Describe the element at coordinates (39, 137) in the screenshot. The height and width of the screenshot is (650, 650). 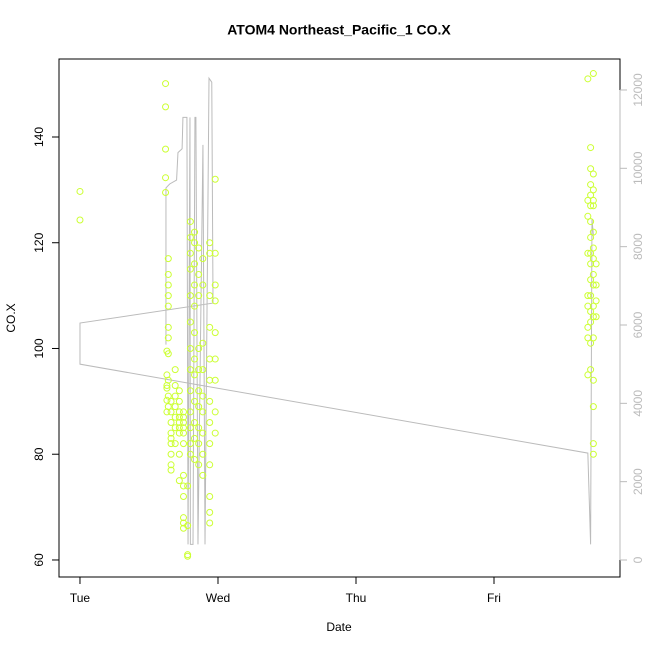
I see `y-tick-label: 140` at that location.